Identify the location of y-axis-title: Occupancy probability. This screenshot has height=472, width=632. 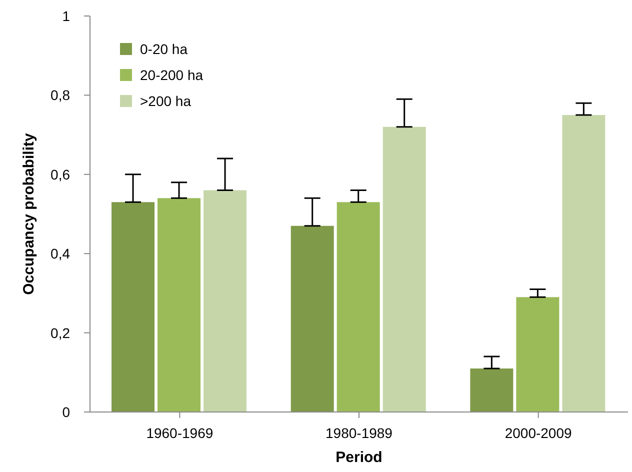
(29, 213).